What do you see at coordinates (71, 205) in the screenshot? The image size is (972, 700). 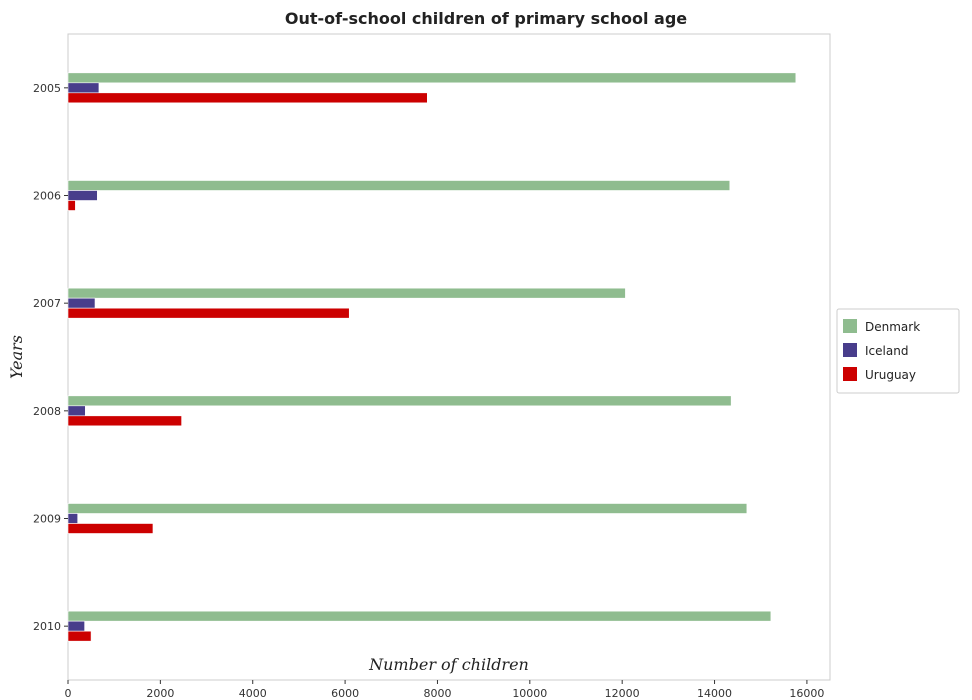 I see `bar-uruguay-2006` at bounding box center [71, 205].